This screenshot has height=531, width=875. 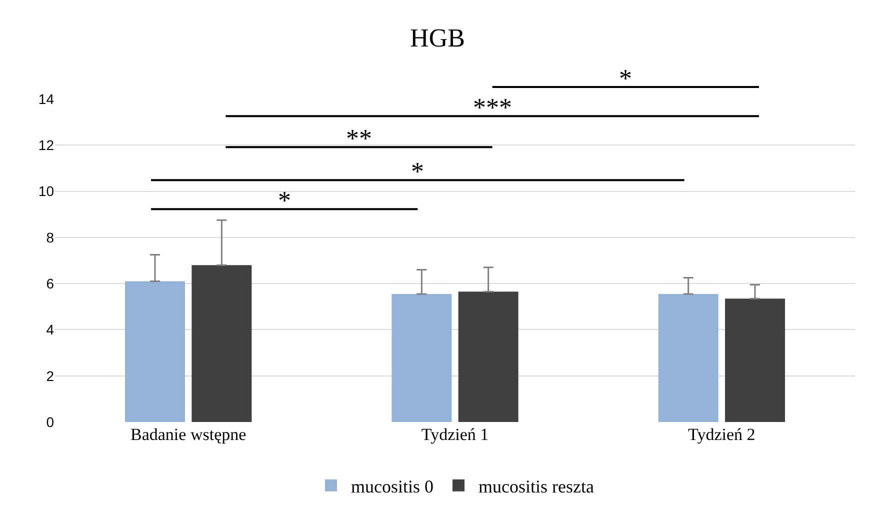 What do you see at coordinates (392, 486) in the screenshot?
I see `legend-label: mucositis 0` at bounding box center [392, 486].